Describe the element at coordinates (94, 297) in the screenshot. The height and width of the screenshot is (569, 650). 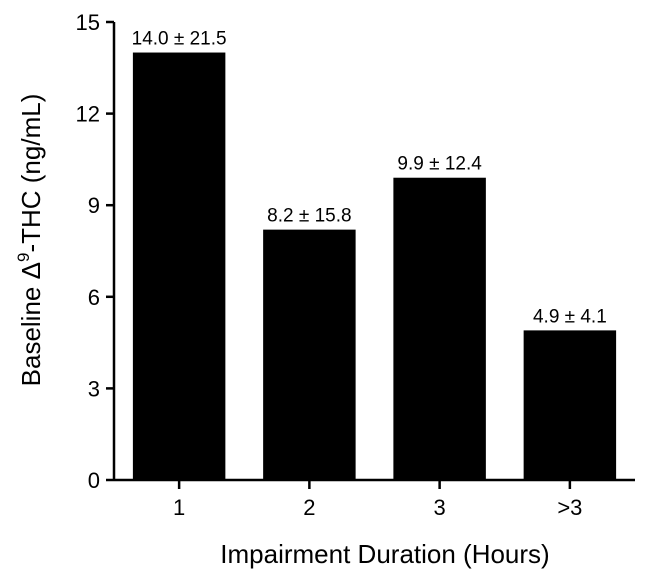
I see `y-tick-label: 6` at that location.